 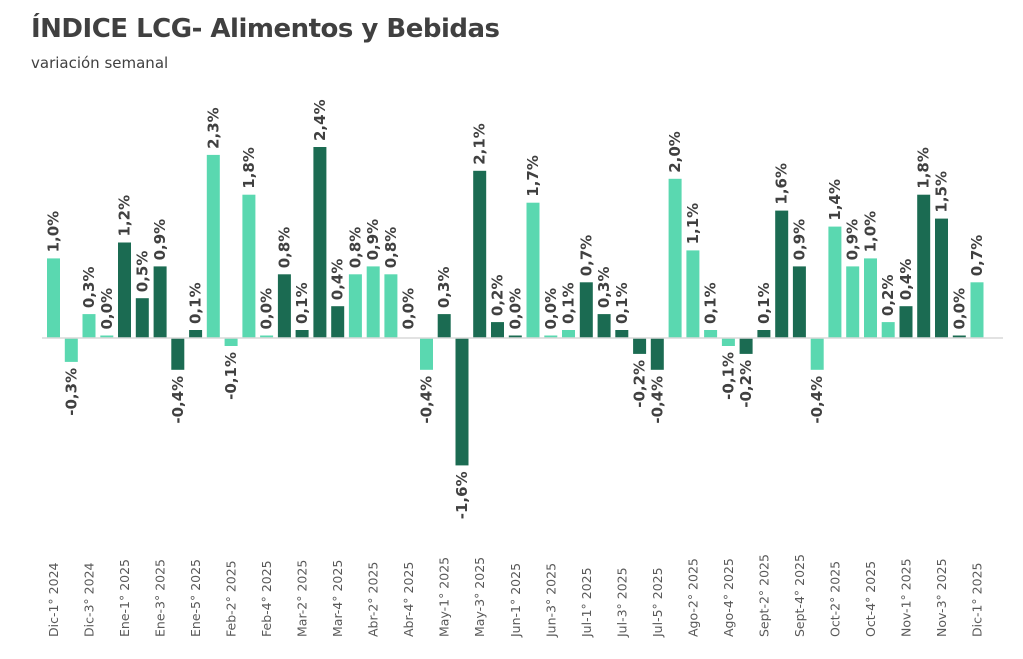 I want to click on data-label: -0,1%, so click(x=231, y=376).